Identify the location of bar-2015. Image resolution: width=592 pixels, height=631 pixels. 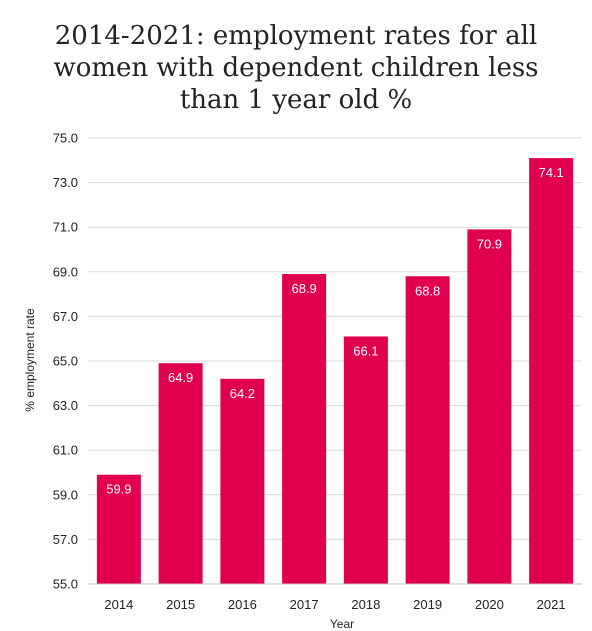
(181, 473).